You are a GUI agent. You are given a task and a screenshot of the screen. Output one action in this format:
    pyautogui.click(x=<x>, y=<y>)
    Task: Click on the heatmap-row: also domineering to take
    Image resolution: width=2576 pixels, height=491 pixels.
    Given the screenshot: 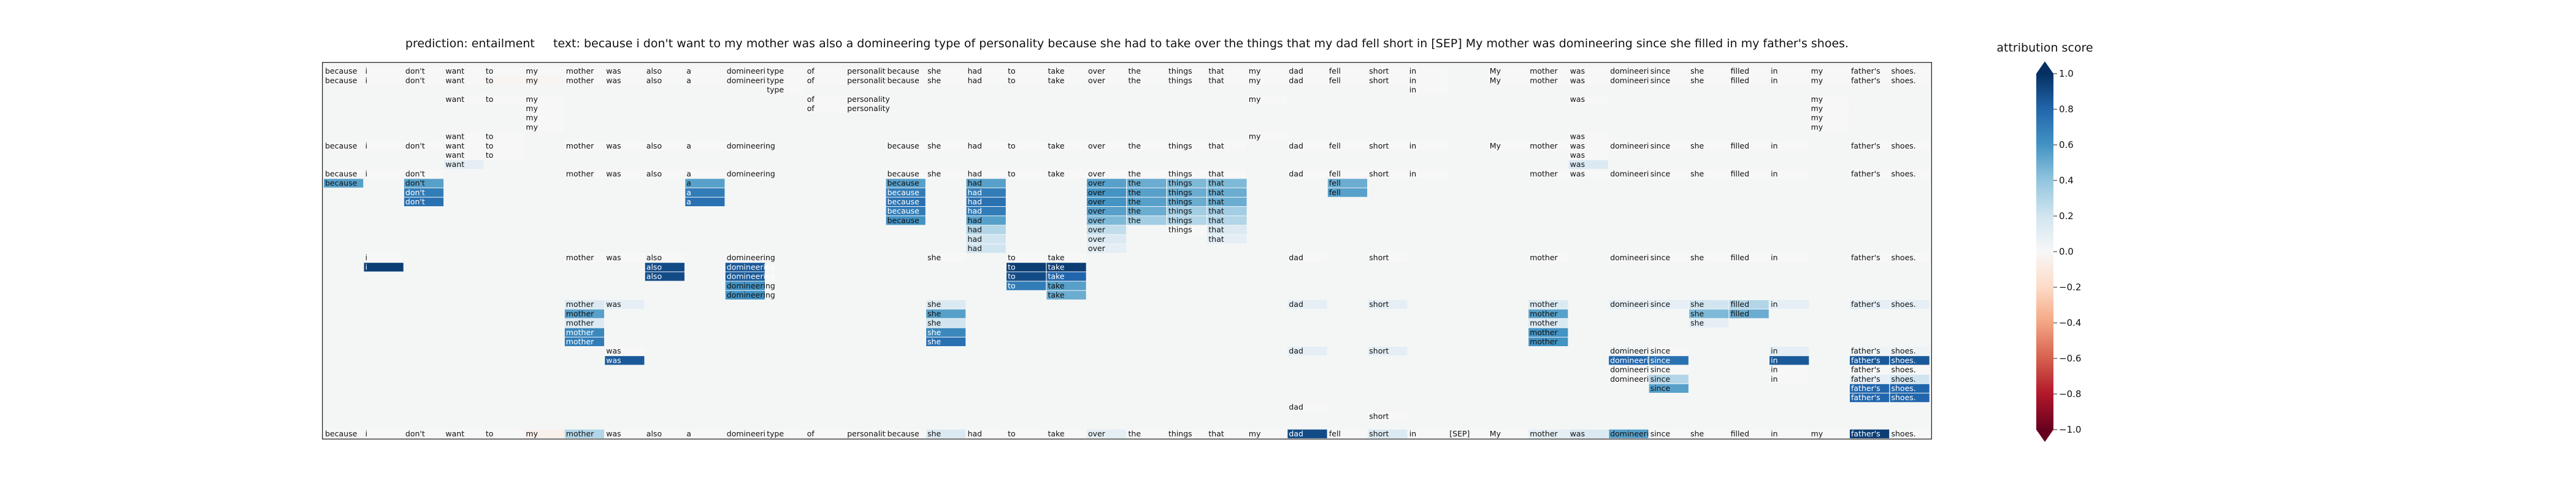 What is the action you would take?
    pyautogui.click(x=865, y=276)
    